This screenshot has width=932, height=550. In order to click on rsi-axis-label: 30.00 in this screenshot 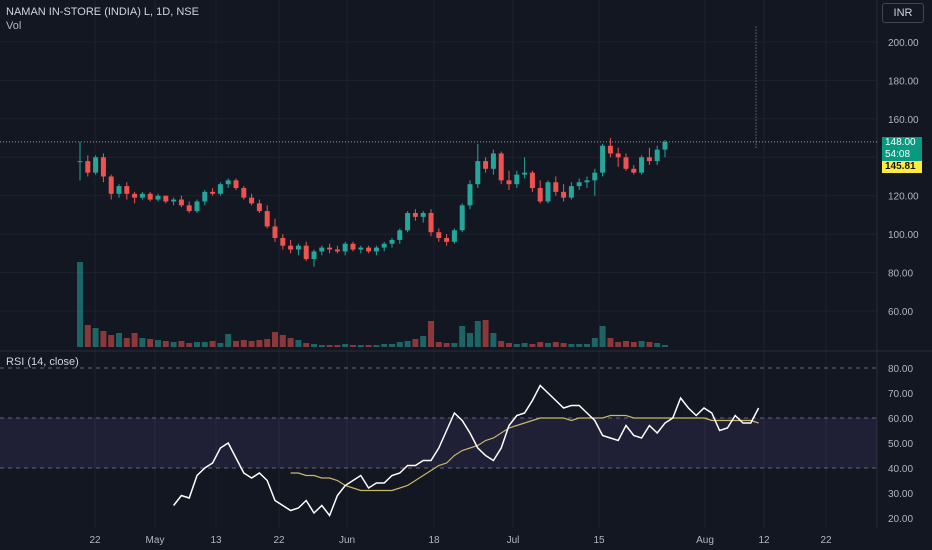, I will do `click(900, 494)`.